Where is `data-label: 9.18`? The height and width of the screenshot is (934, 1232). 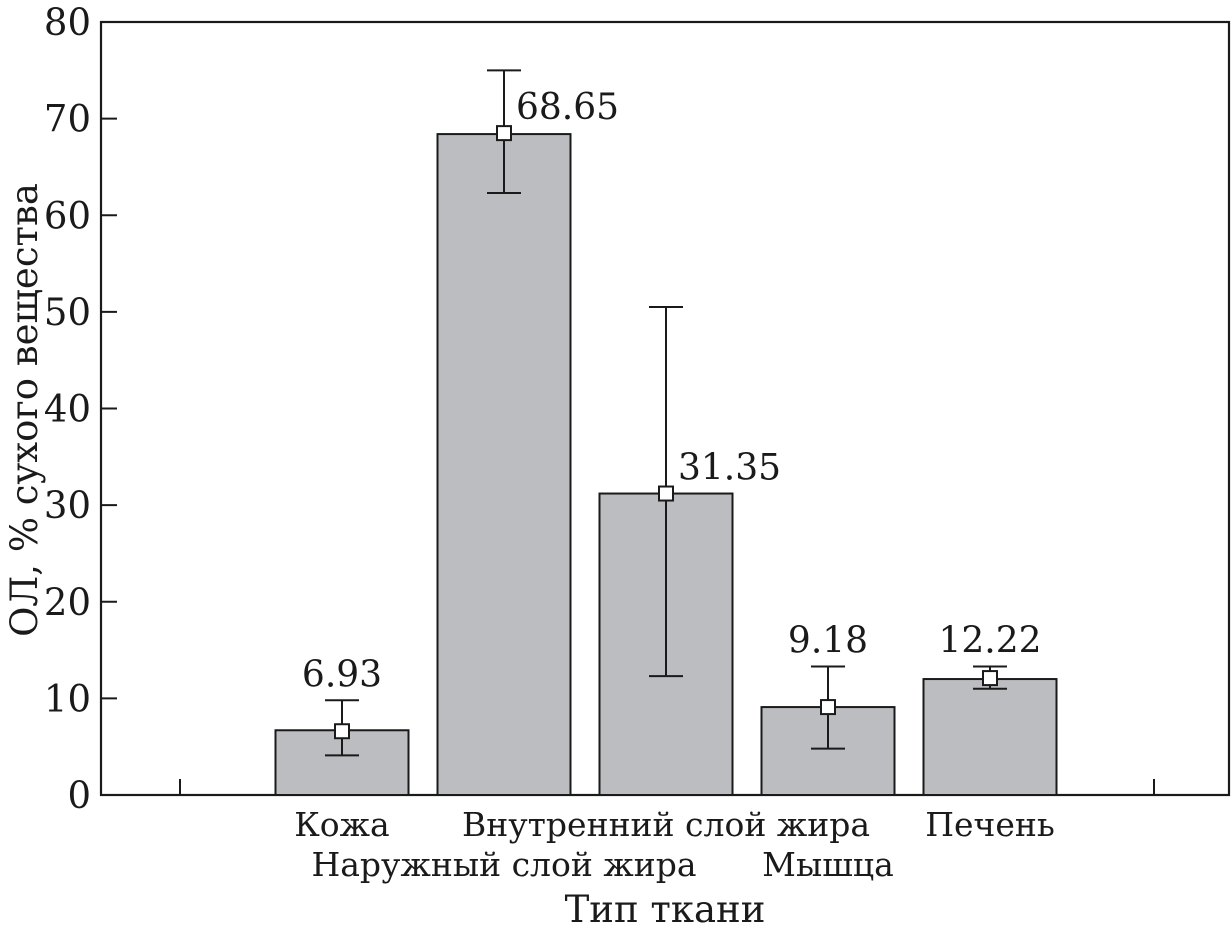 data-label: 9.18 is located at coordinates (828, 640).